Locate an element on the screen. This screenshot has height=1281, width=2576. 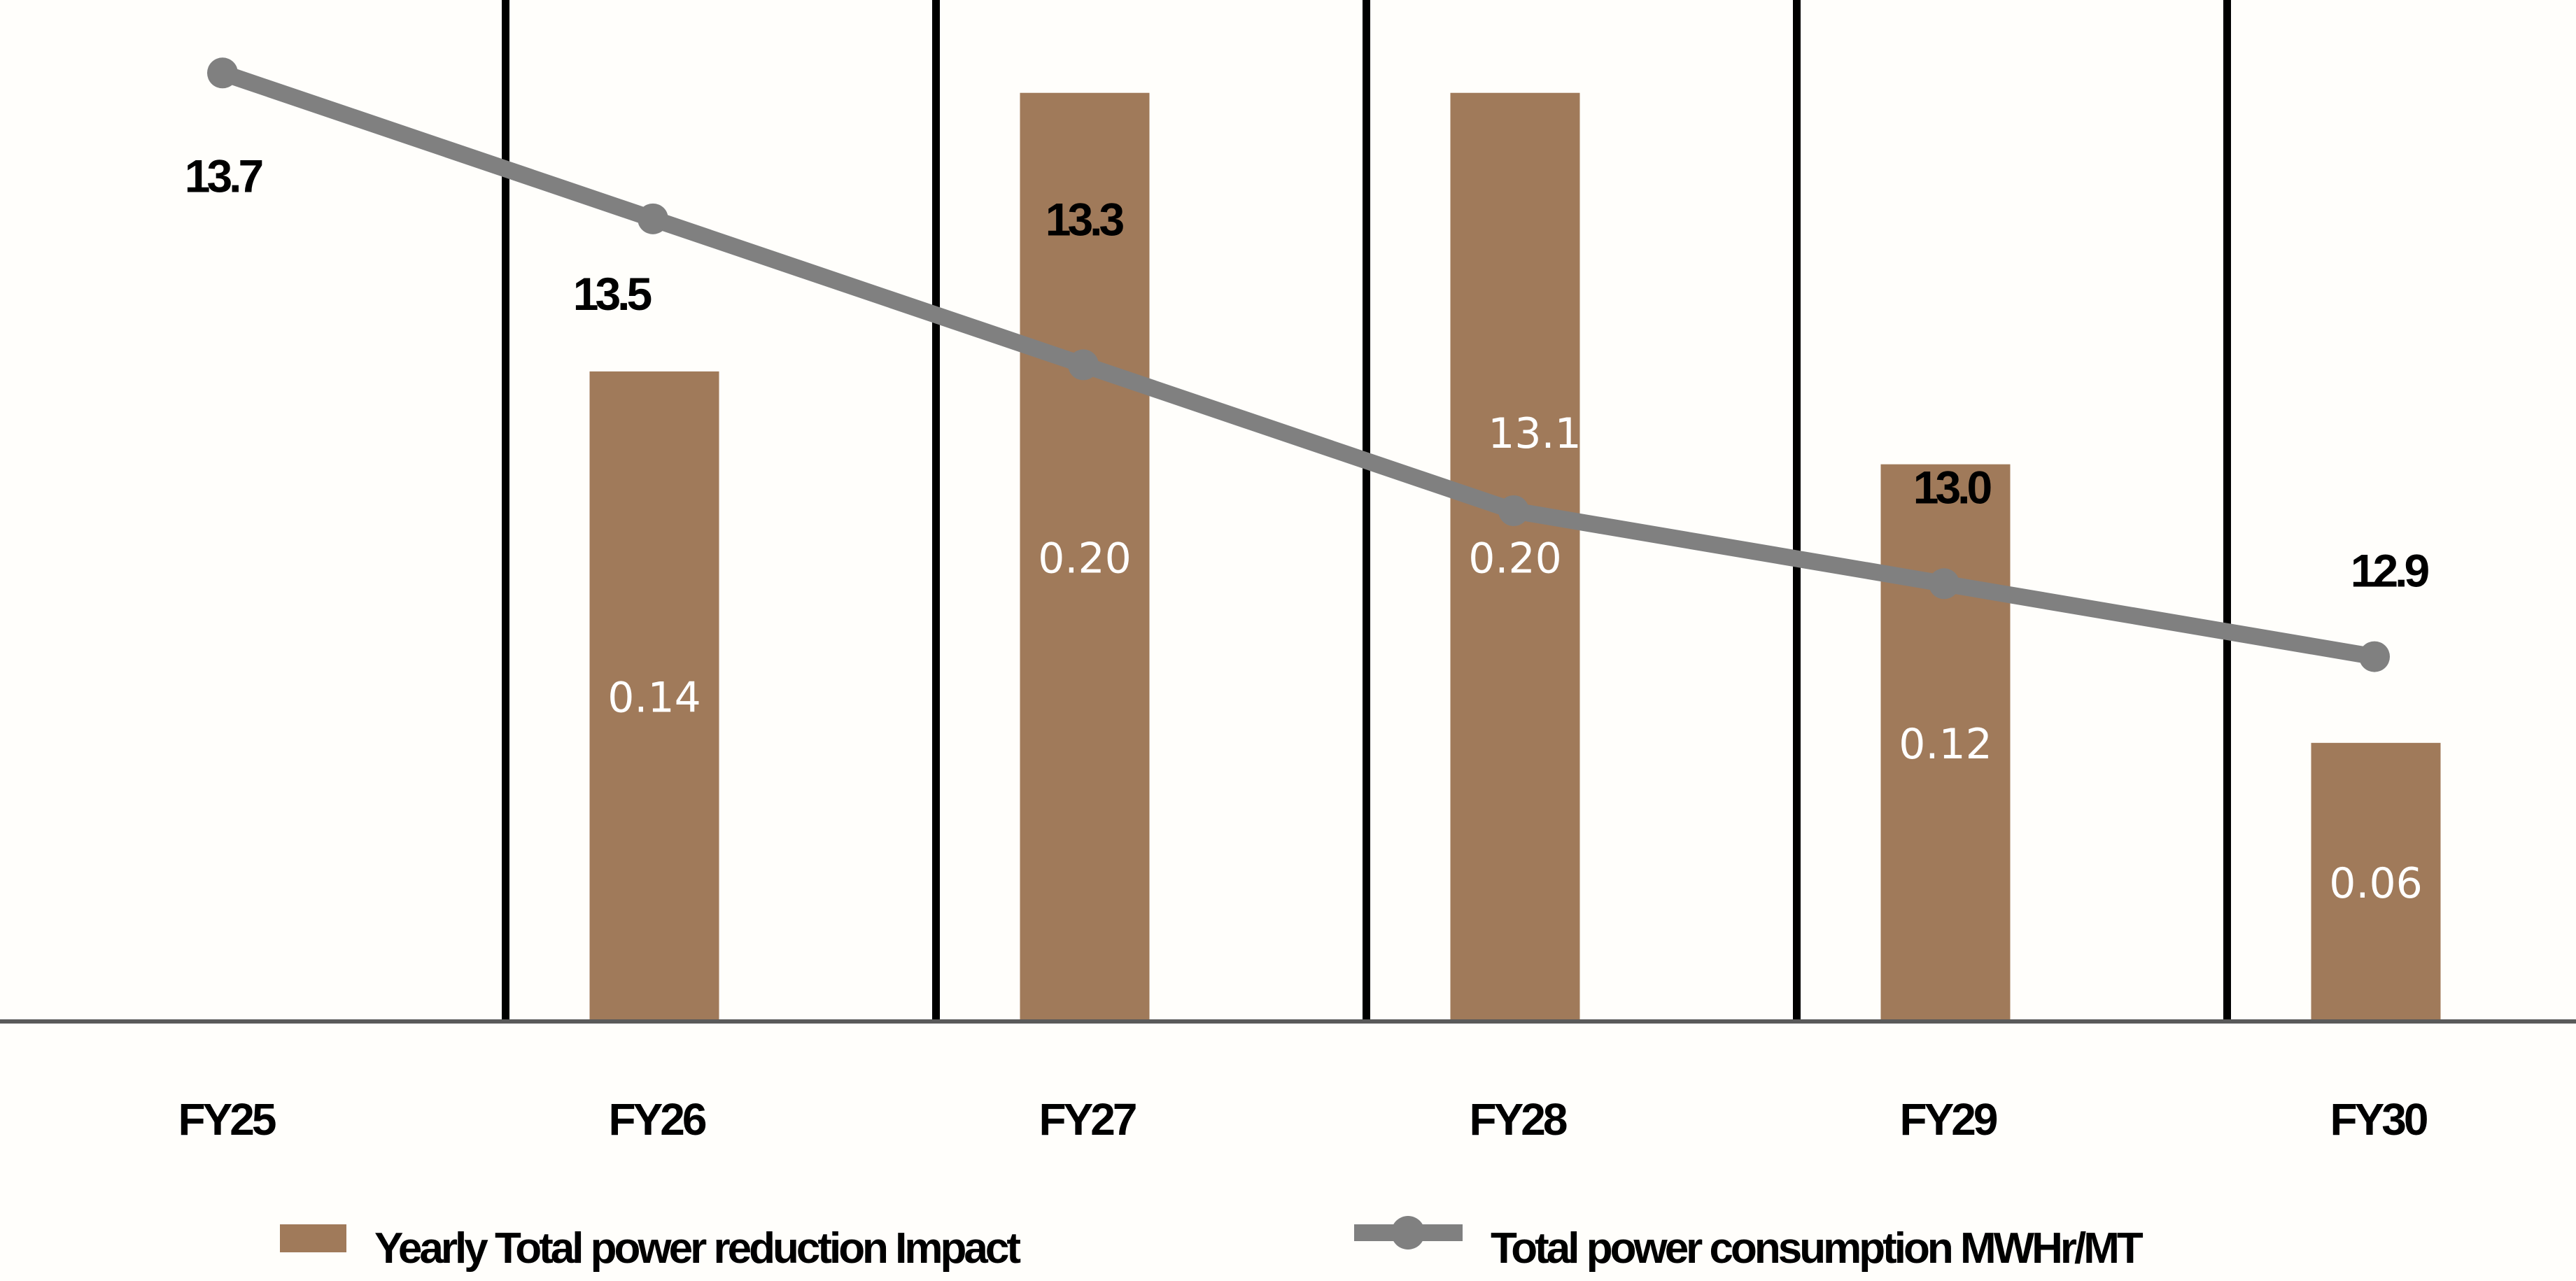
legend-bar-swatch is located at coordinates (313, 1238).